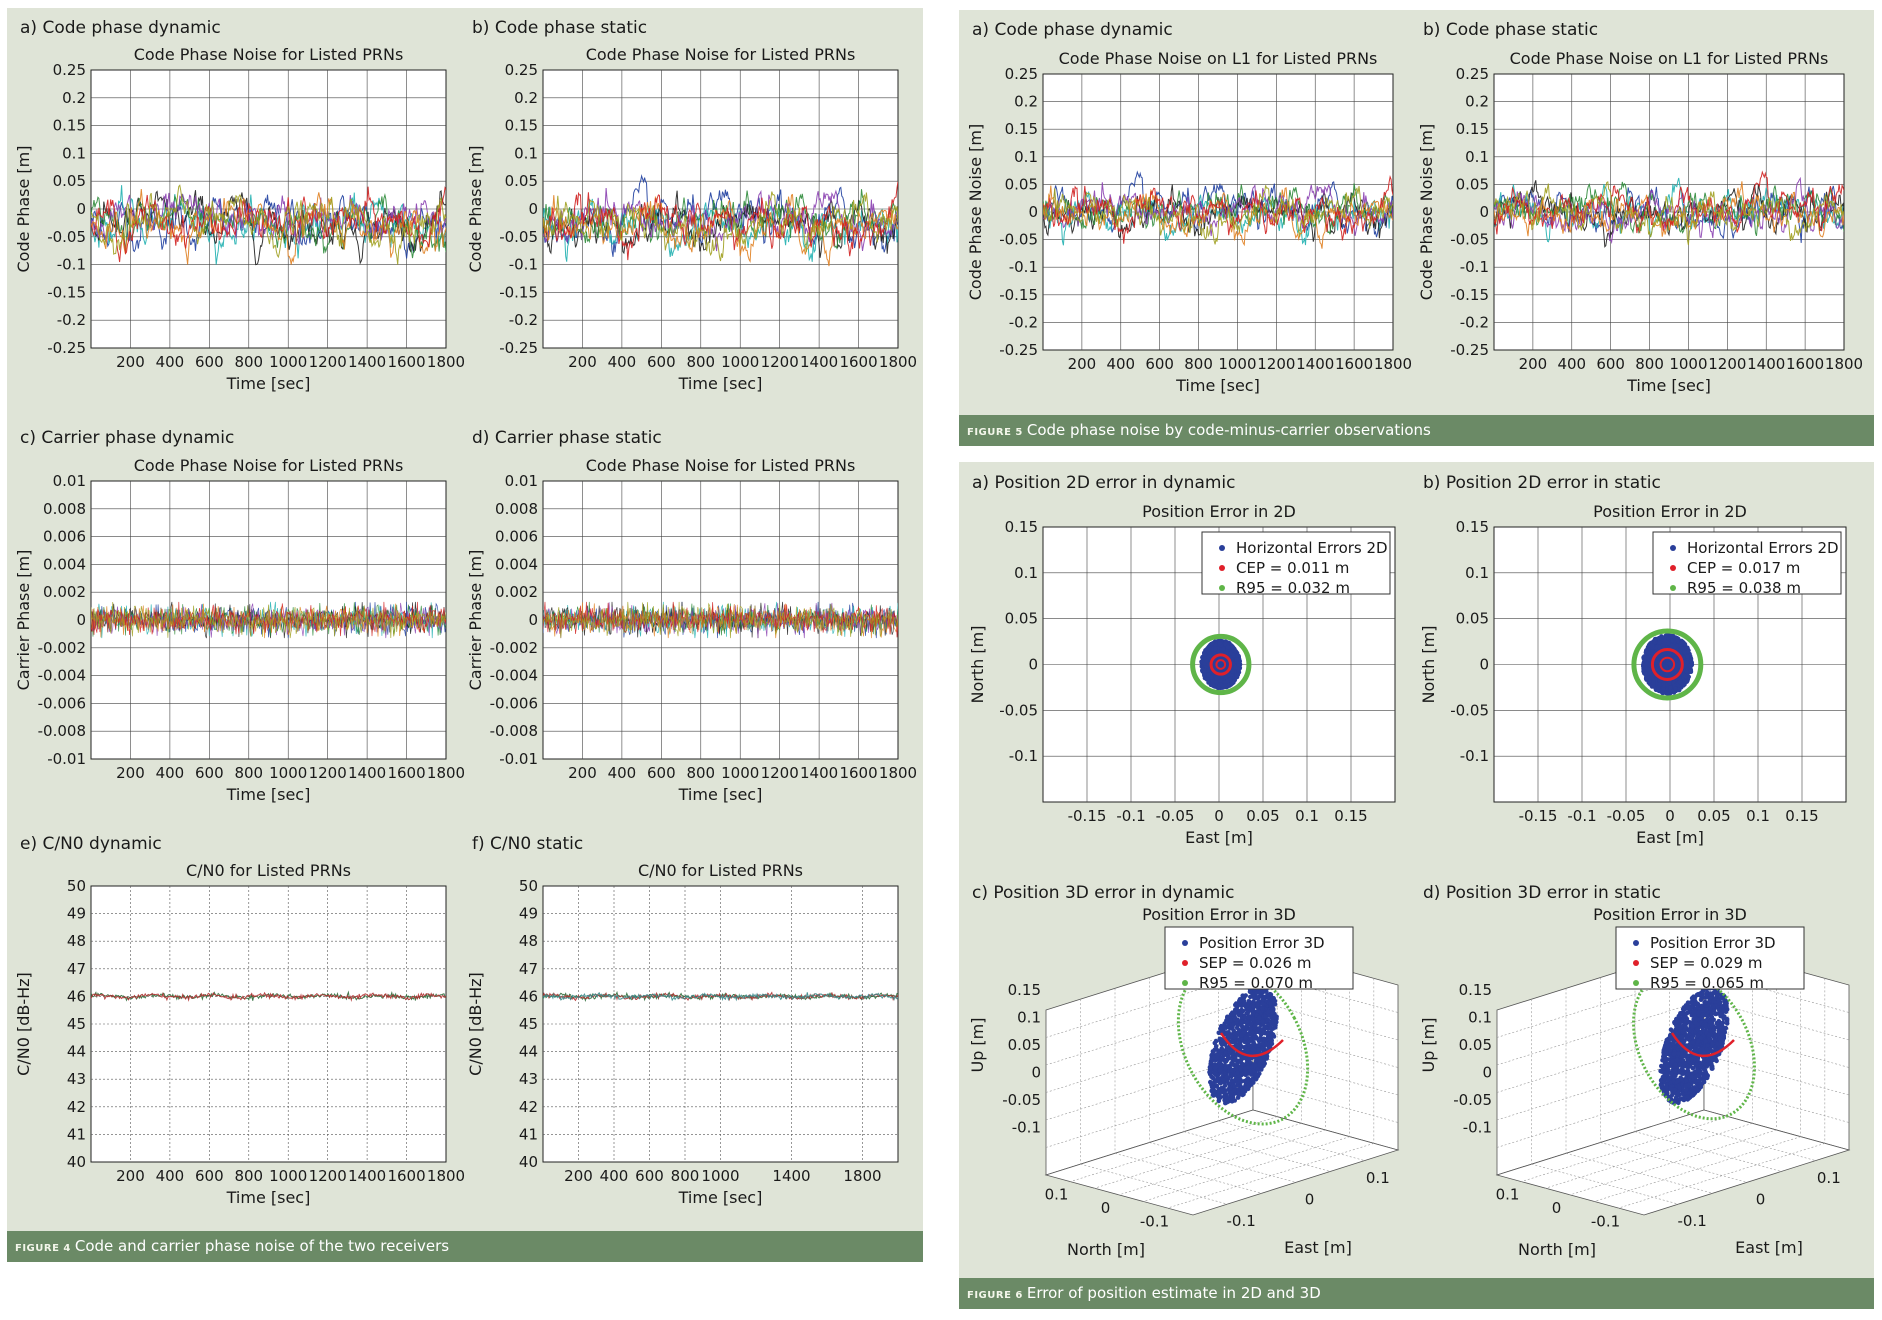 This screenshot has height=1320, width=1882. I want to click on f6a-xtick: -0.1, so click(1130, 816).